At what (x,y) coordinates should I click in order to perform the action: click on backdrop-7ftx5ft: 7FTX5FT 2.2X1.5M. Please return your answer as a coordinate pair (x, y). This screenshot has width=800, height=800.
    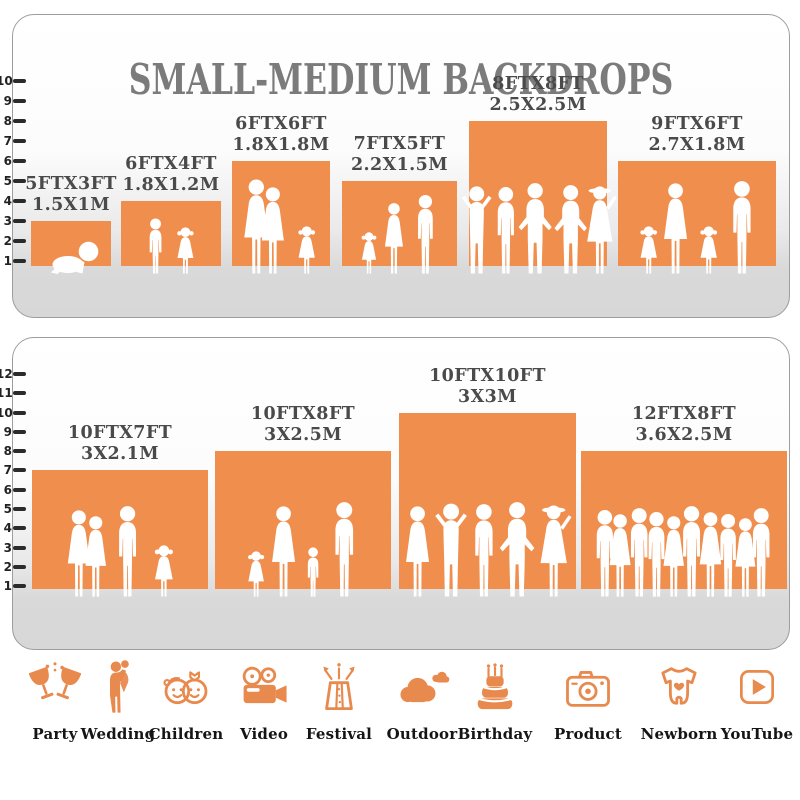
    Looking at the image, I should click on (399, 204).